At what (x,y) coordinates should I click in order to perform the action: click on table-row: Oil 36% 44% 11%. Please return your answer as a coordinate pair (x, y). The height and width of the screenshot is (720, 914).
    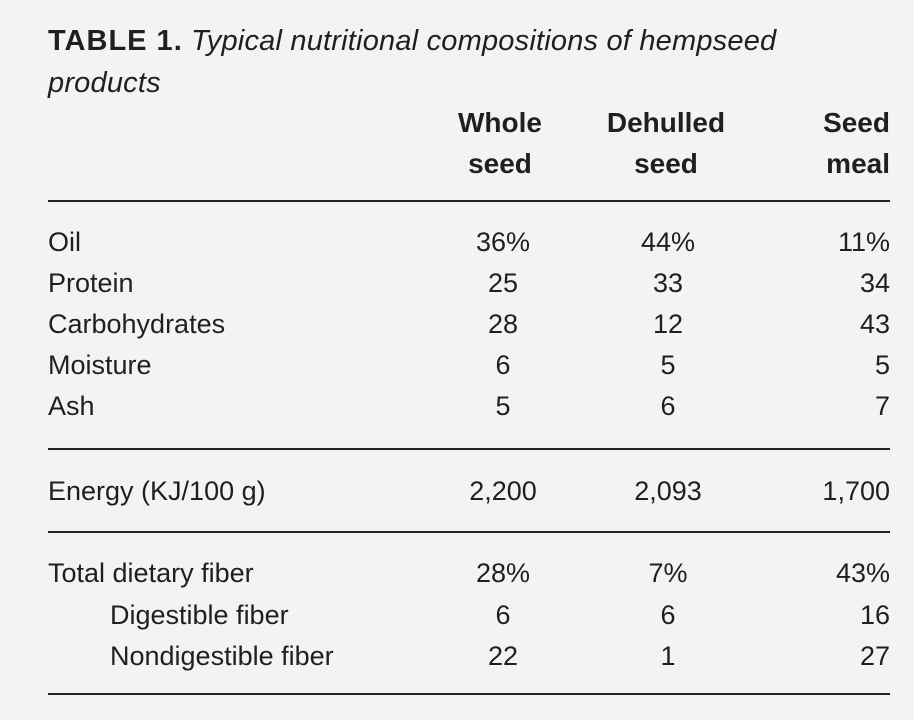
    Looking at the image, I should click on (469, 242).